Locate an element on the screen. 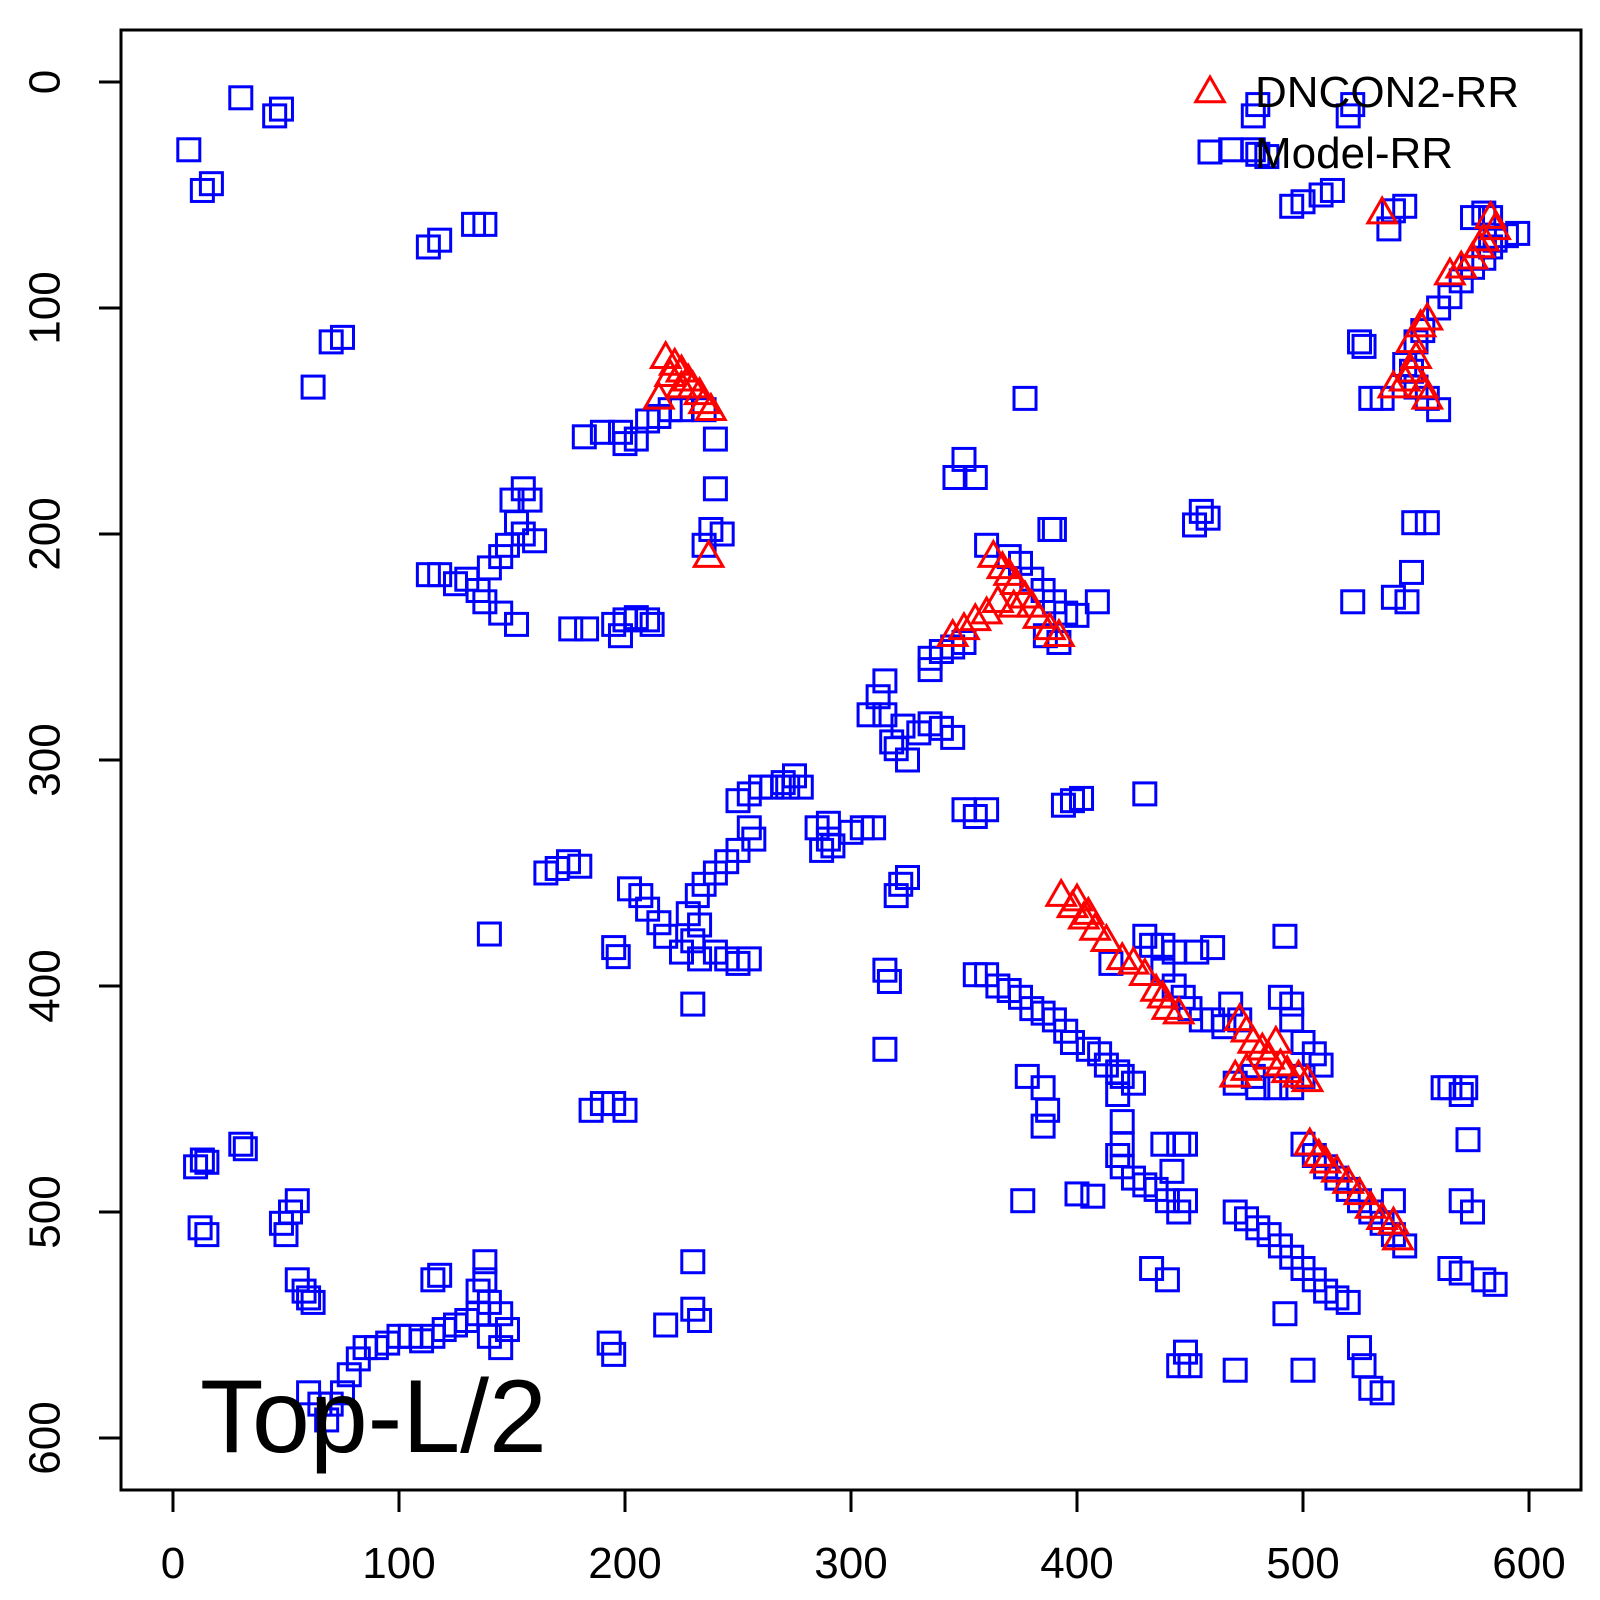 The height and width of the screenshot is (1600, 1600). legend-triangle-symbol is located at coordinates (1210, 88).